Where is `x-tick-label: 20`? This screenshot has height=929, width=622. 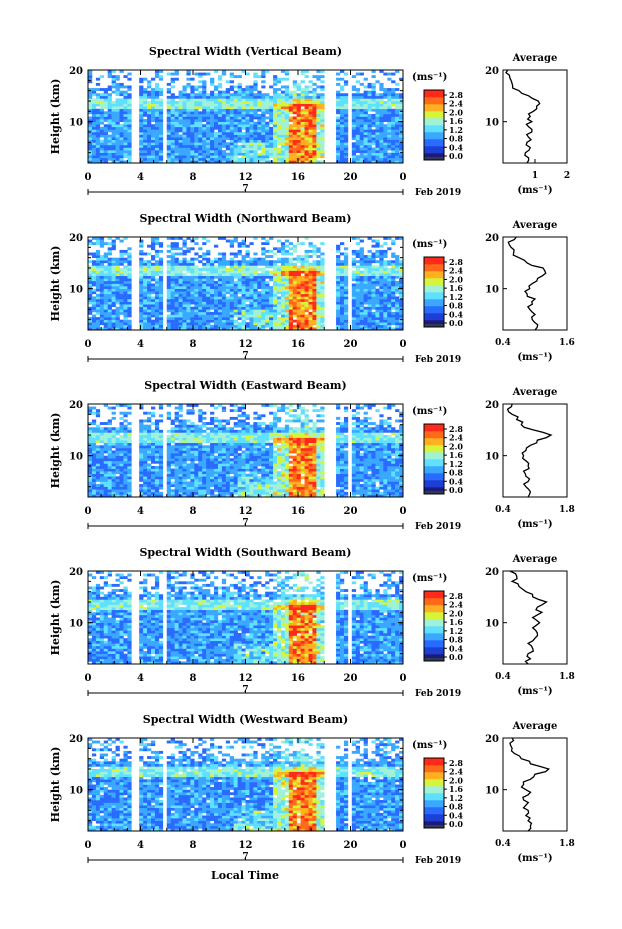 x-tick-label: 20 is located at coordinates (351, 177).